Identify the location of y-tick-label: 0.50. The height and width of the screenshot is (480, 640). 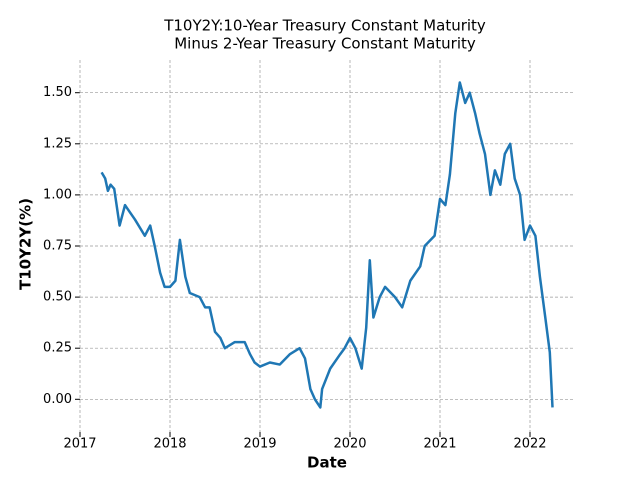
(57, 297).